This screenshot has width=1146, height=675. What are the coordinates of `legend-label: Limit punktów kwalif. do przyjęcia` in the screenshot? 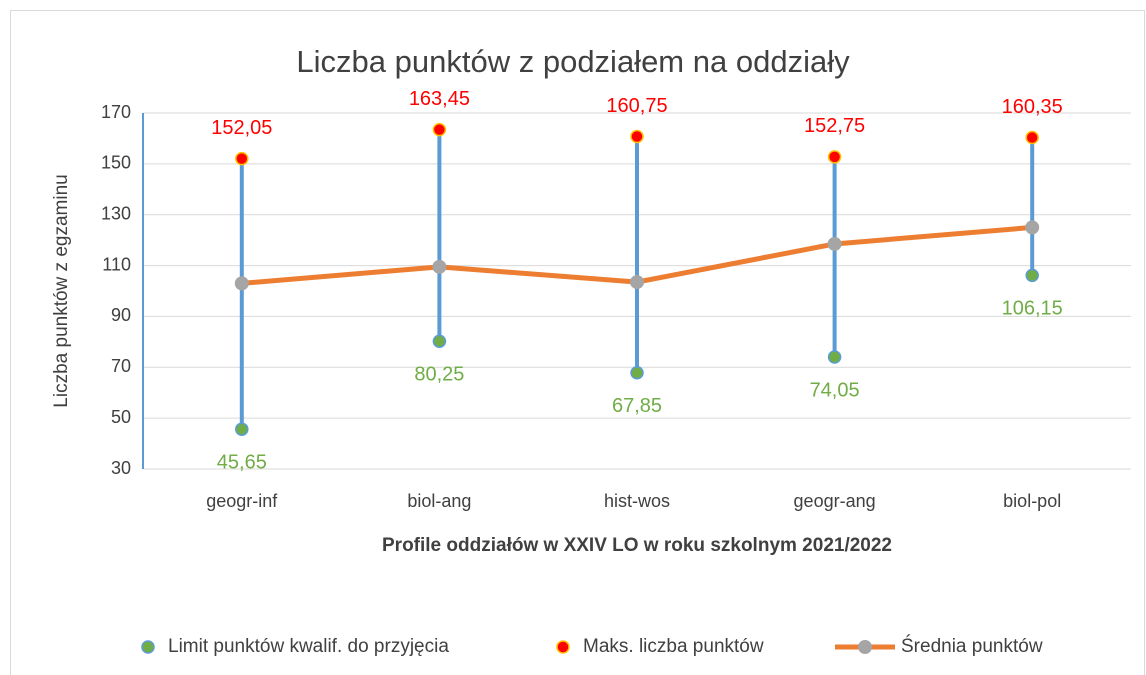 It's located at (308, 646).